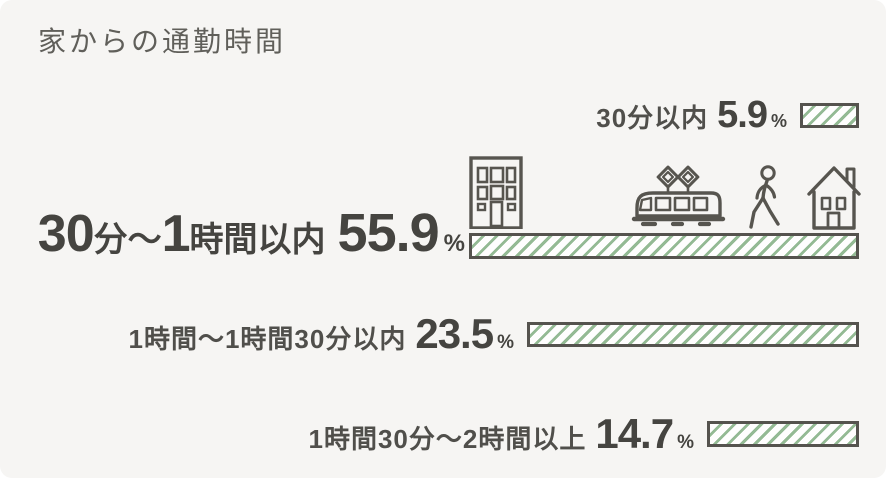  I want to click on row-value: 23.5, so click(454, 333).